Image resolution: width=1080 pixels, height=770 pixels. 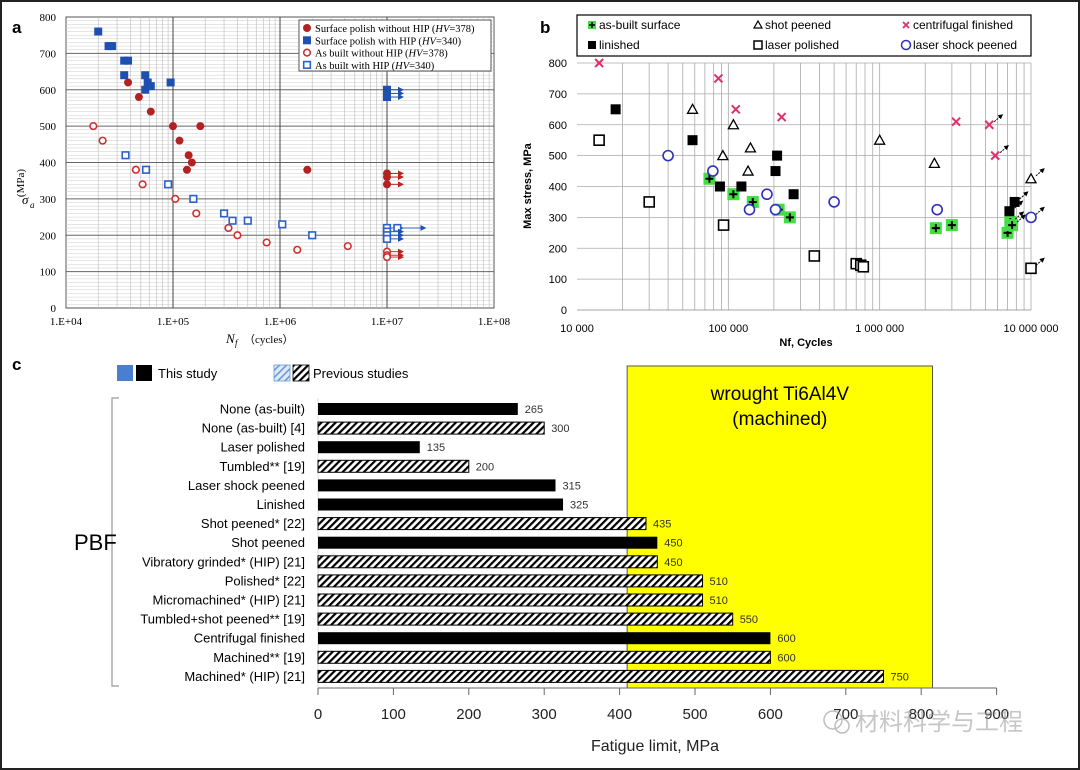 What do you see at coordinates (412, 561) in the screenshot?
I see `bar-row: Vibratory grinded* (HIP) [21] 450` at bounding box center [412, 561].